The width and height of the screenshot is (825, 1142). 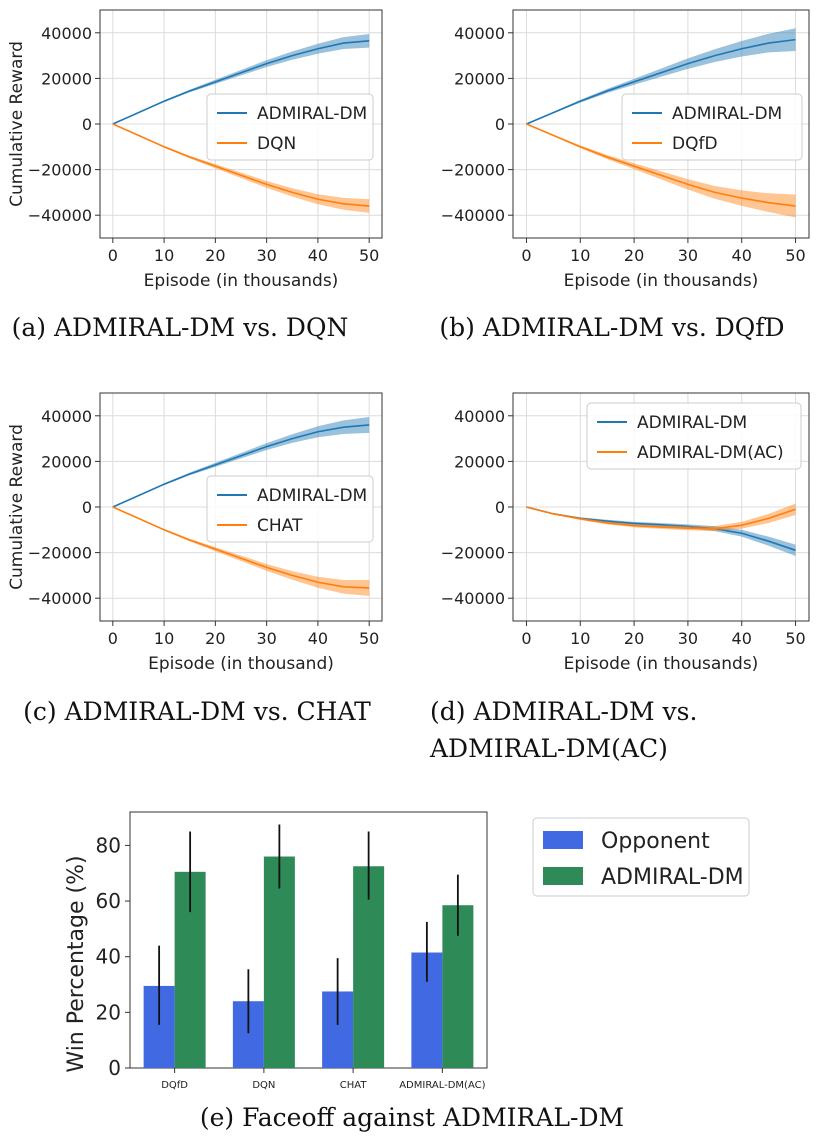 I want to click on legend-label: ADMIRAL-DM(AC), so click(x=710, y=453).